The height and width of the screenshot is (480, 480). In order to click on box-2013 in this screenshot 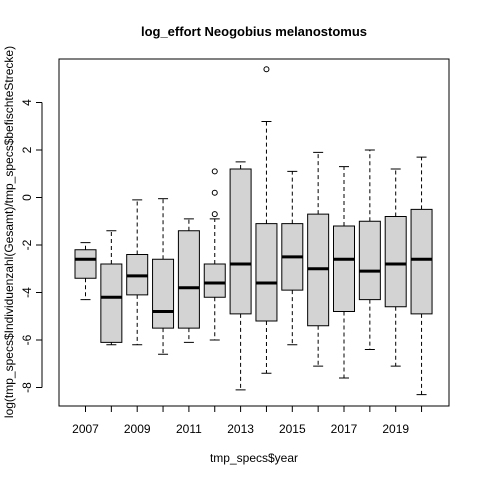, I will do `click(240, 276)`.